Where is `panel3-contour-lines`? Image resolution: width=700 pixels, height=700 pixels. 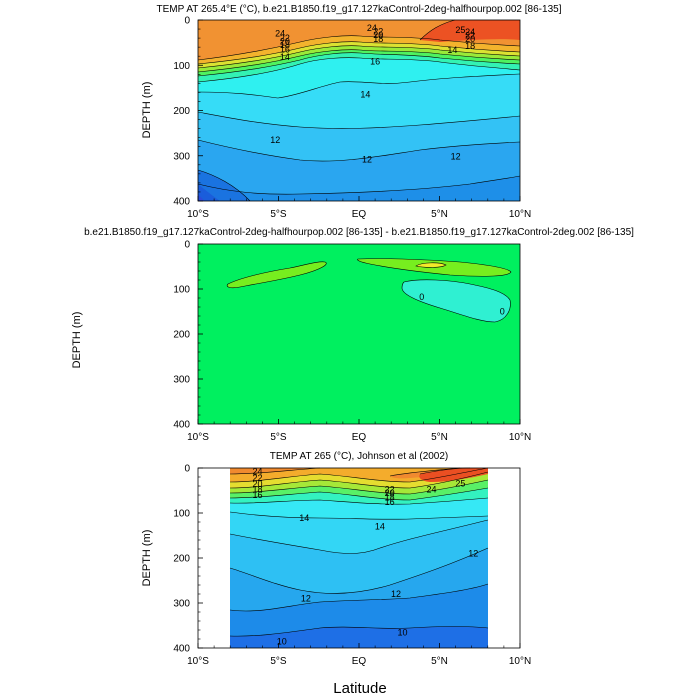
panel3-contour-lines is located at coordinates (359, 552).